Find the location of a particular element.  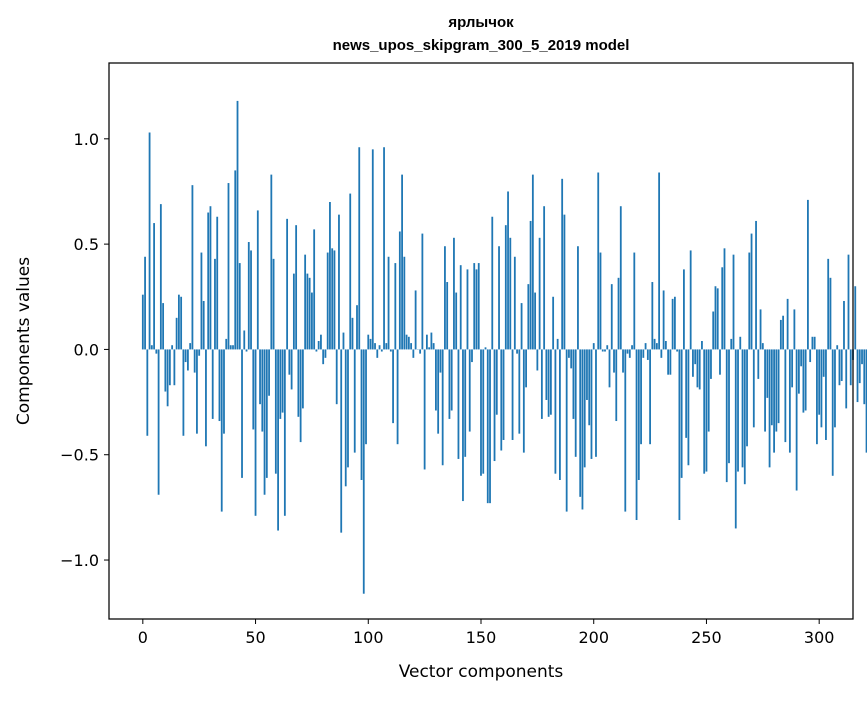

y-axis-label: Components values is located at coordinates (24, 341).